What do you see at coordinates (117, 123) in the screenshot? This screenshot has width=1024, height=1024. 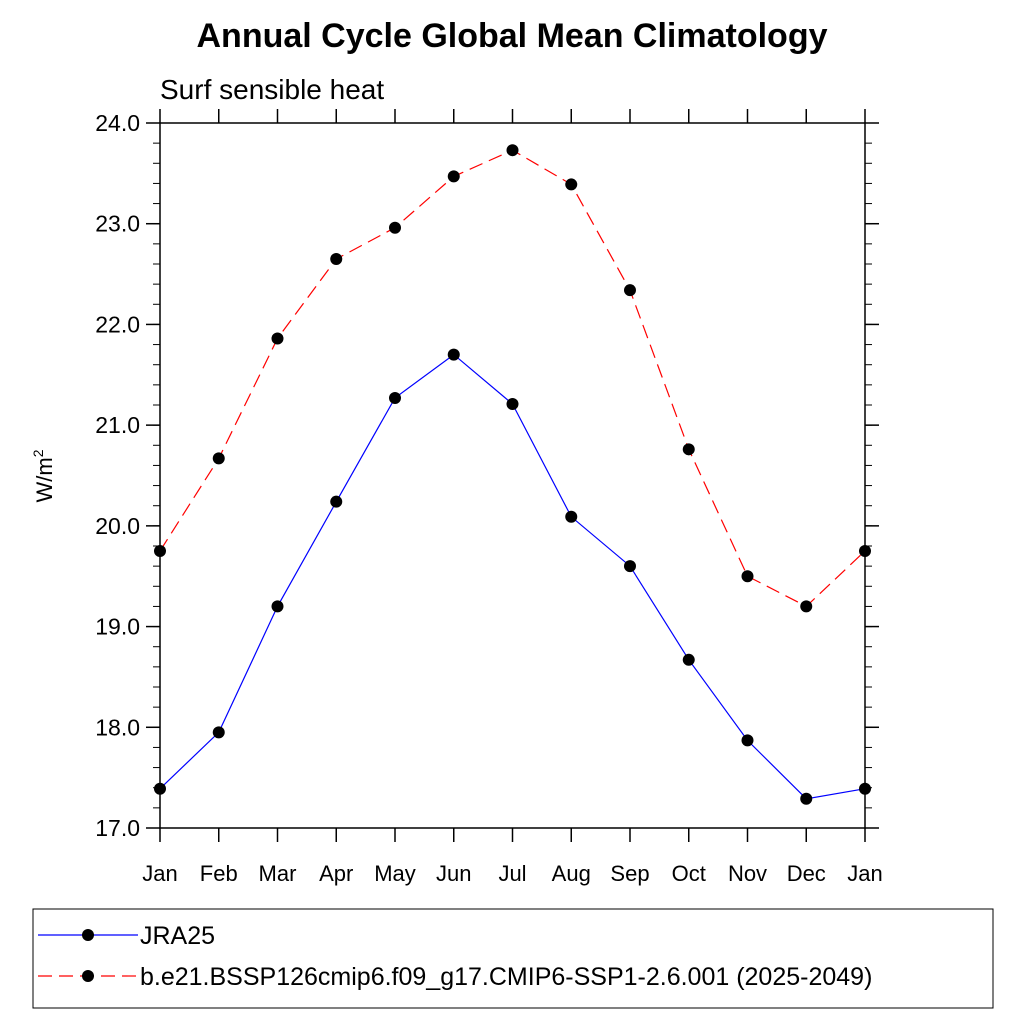 I see `y-tick-label: 24.0` at bounding box center [117, 123].